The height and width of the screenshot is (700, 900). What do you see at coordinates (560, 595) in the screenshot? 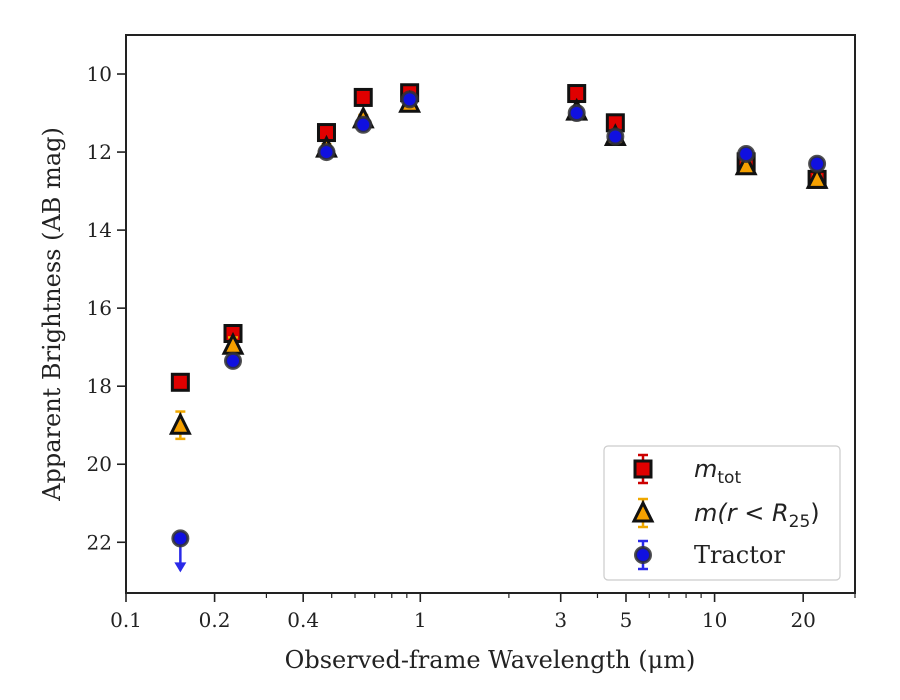
I see `minor-ticks` at bounding box center [560, 595].